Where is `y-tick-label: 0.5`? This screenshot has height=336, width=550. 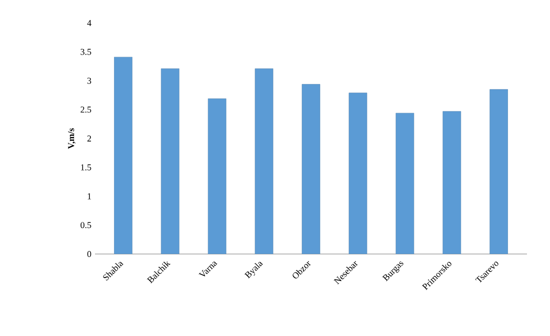 y-tick-label: 0.5 is located at coordinates (86, 225).